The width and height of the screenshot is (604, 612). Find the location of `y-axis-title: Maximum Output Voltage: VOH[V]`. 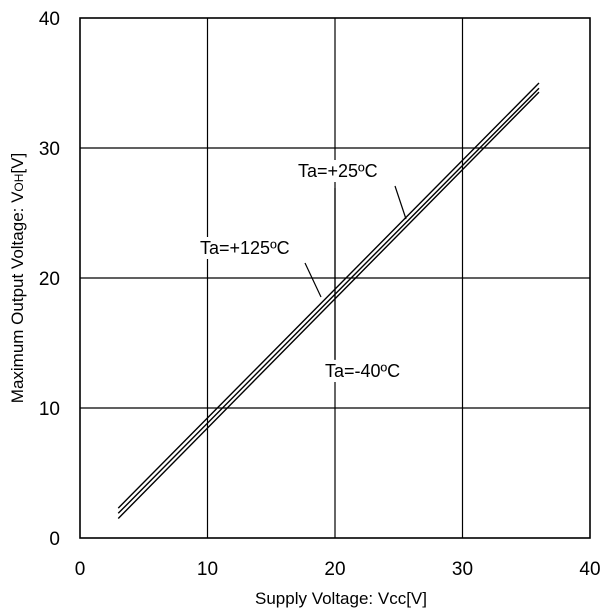

y-axis-title: Maximum Output Voltage: VOH[V] is located at coordinates (17, 278).